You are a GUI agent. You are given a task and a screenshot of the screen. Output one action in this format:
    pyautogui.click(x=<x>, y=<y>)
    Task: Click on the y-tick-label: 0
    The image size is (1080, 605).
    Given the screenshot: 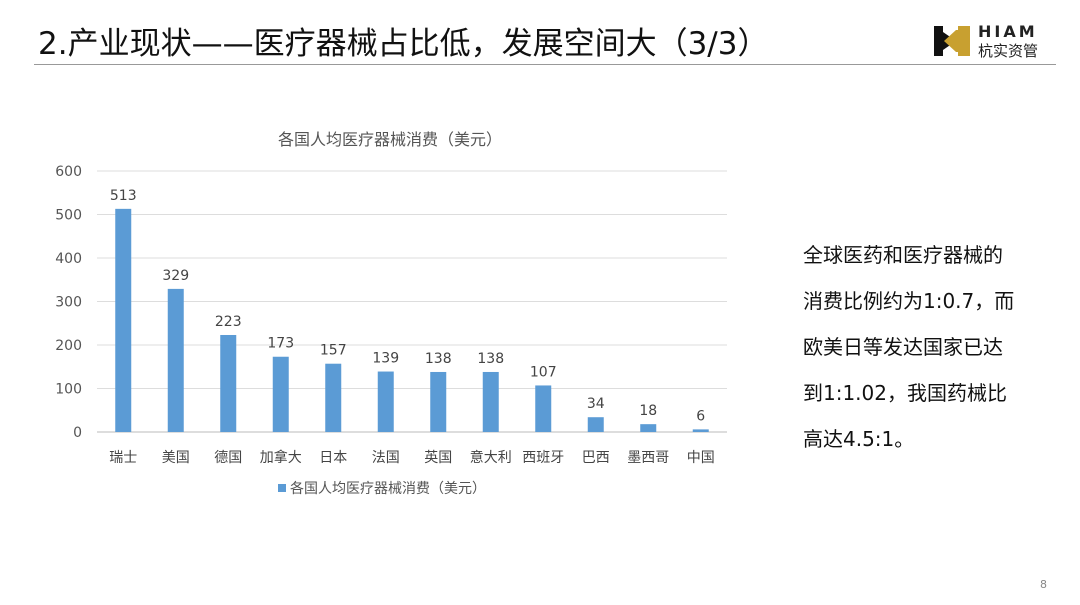 What is the action you would take?
    pyautogui.click(x=77, y=433)
    